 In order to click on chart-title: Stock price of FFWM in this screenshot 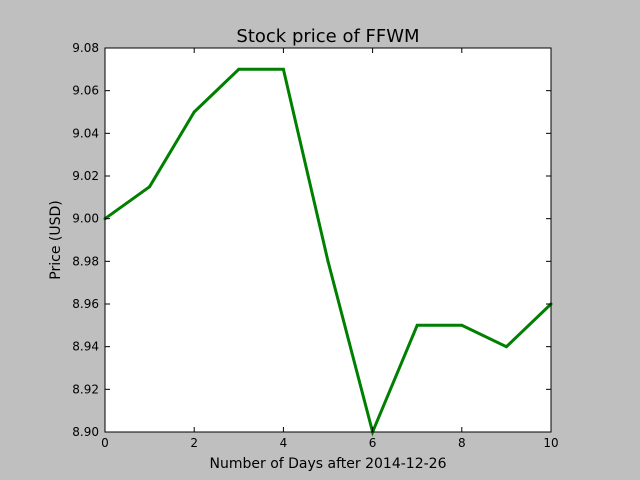, I will do `click(327, 36)`.